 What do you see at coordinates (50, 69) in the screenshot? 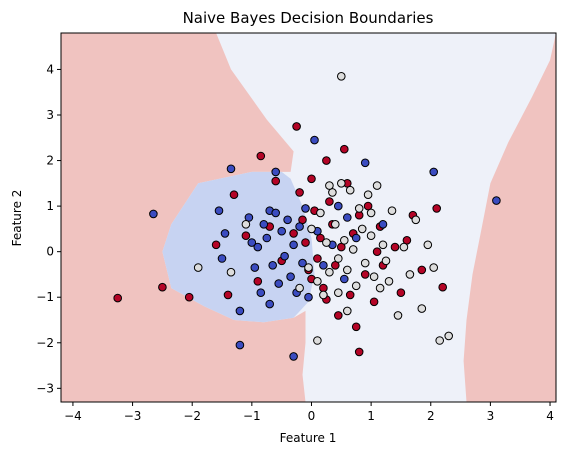
I see `y-tick-label: 4` at bounding box center [50, 69].